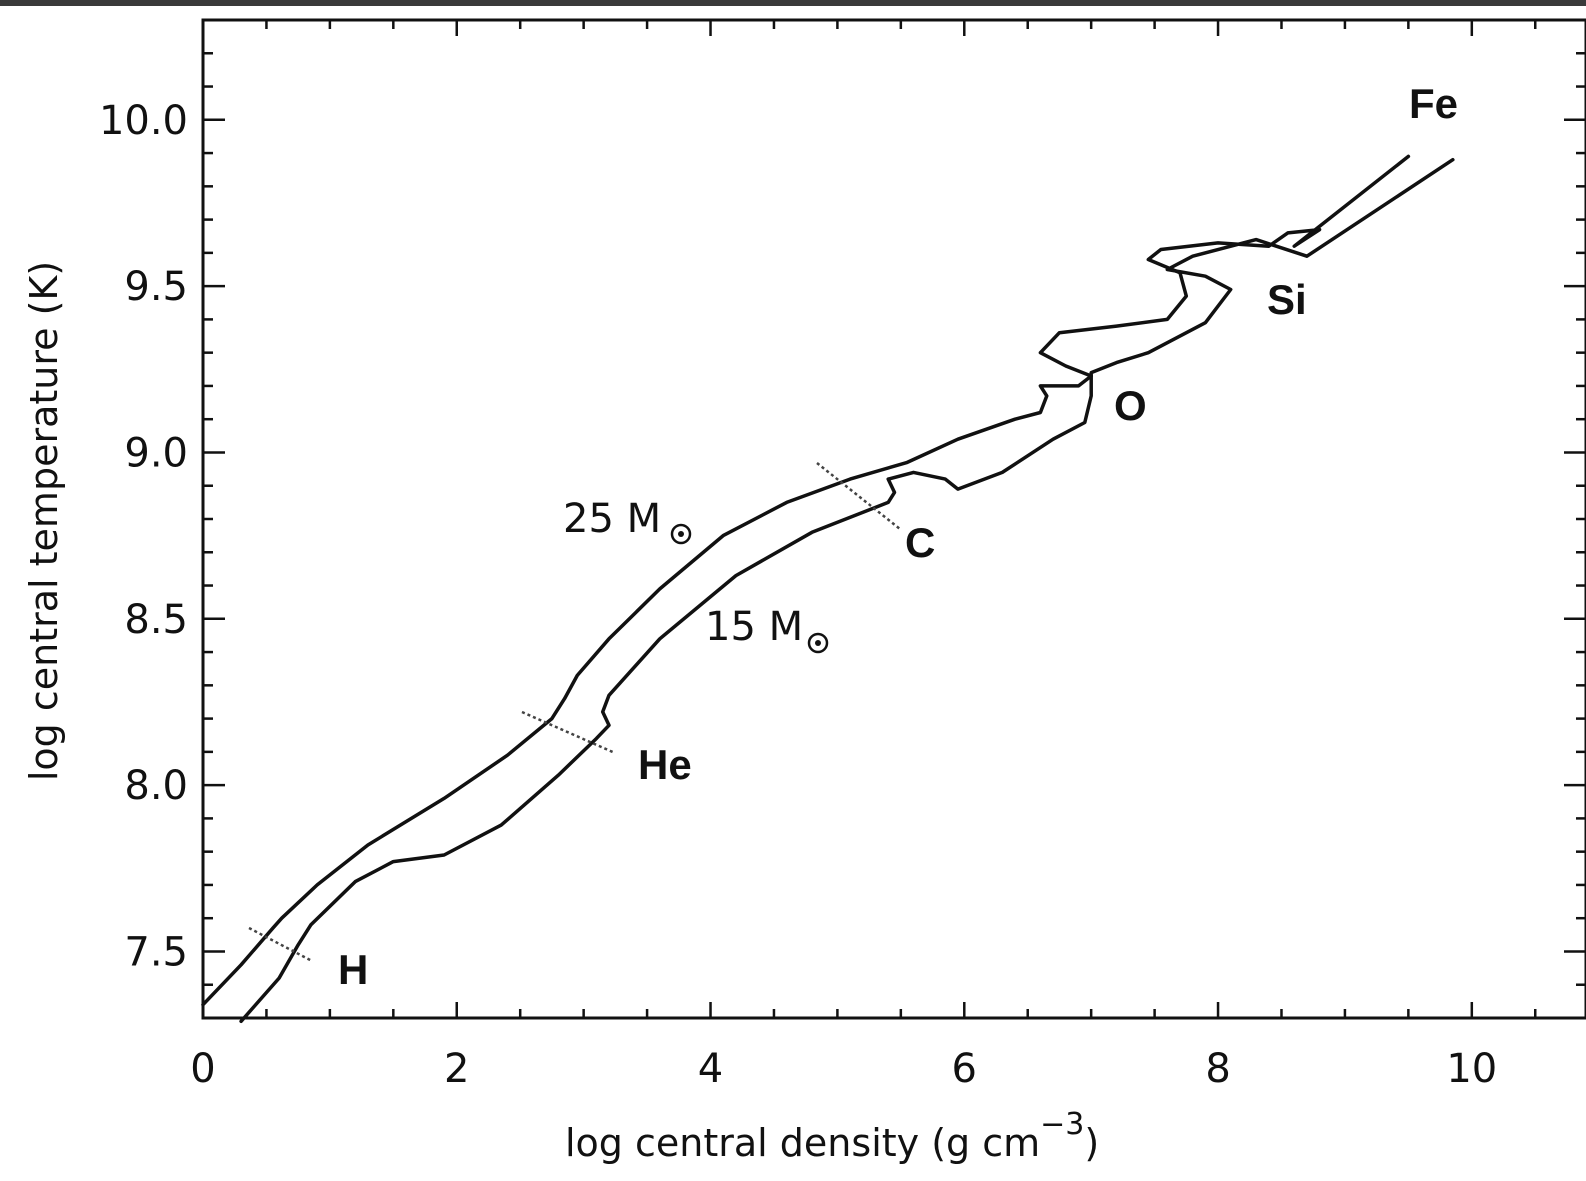 Image resolution: width=1586 pixels, height=1181 pixels. I want to click on x-axis-label: log central density (g cm−3), so click(832, 1136).